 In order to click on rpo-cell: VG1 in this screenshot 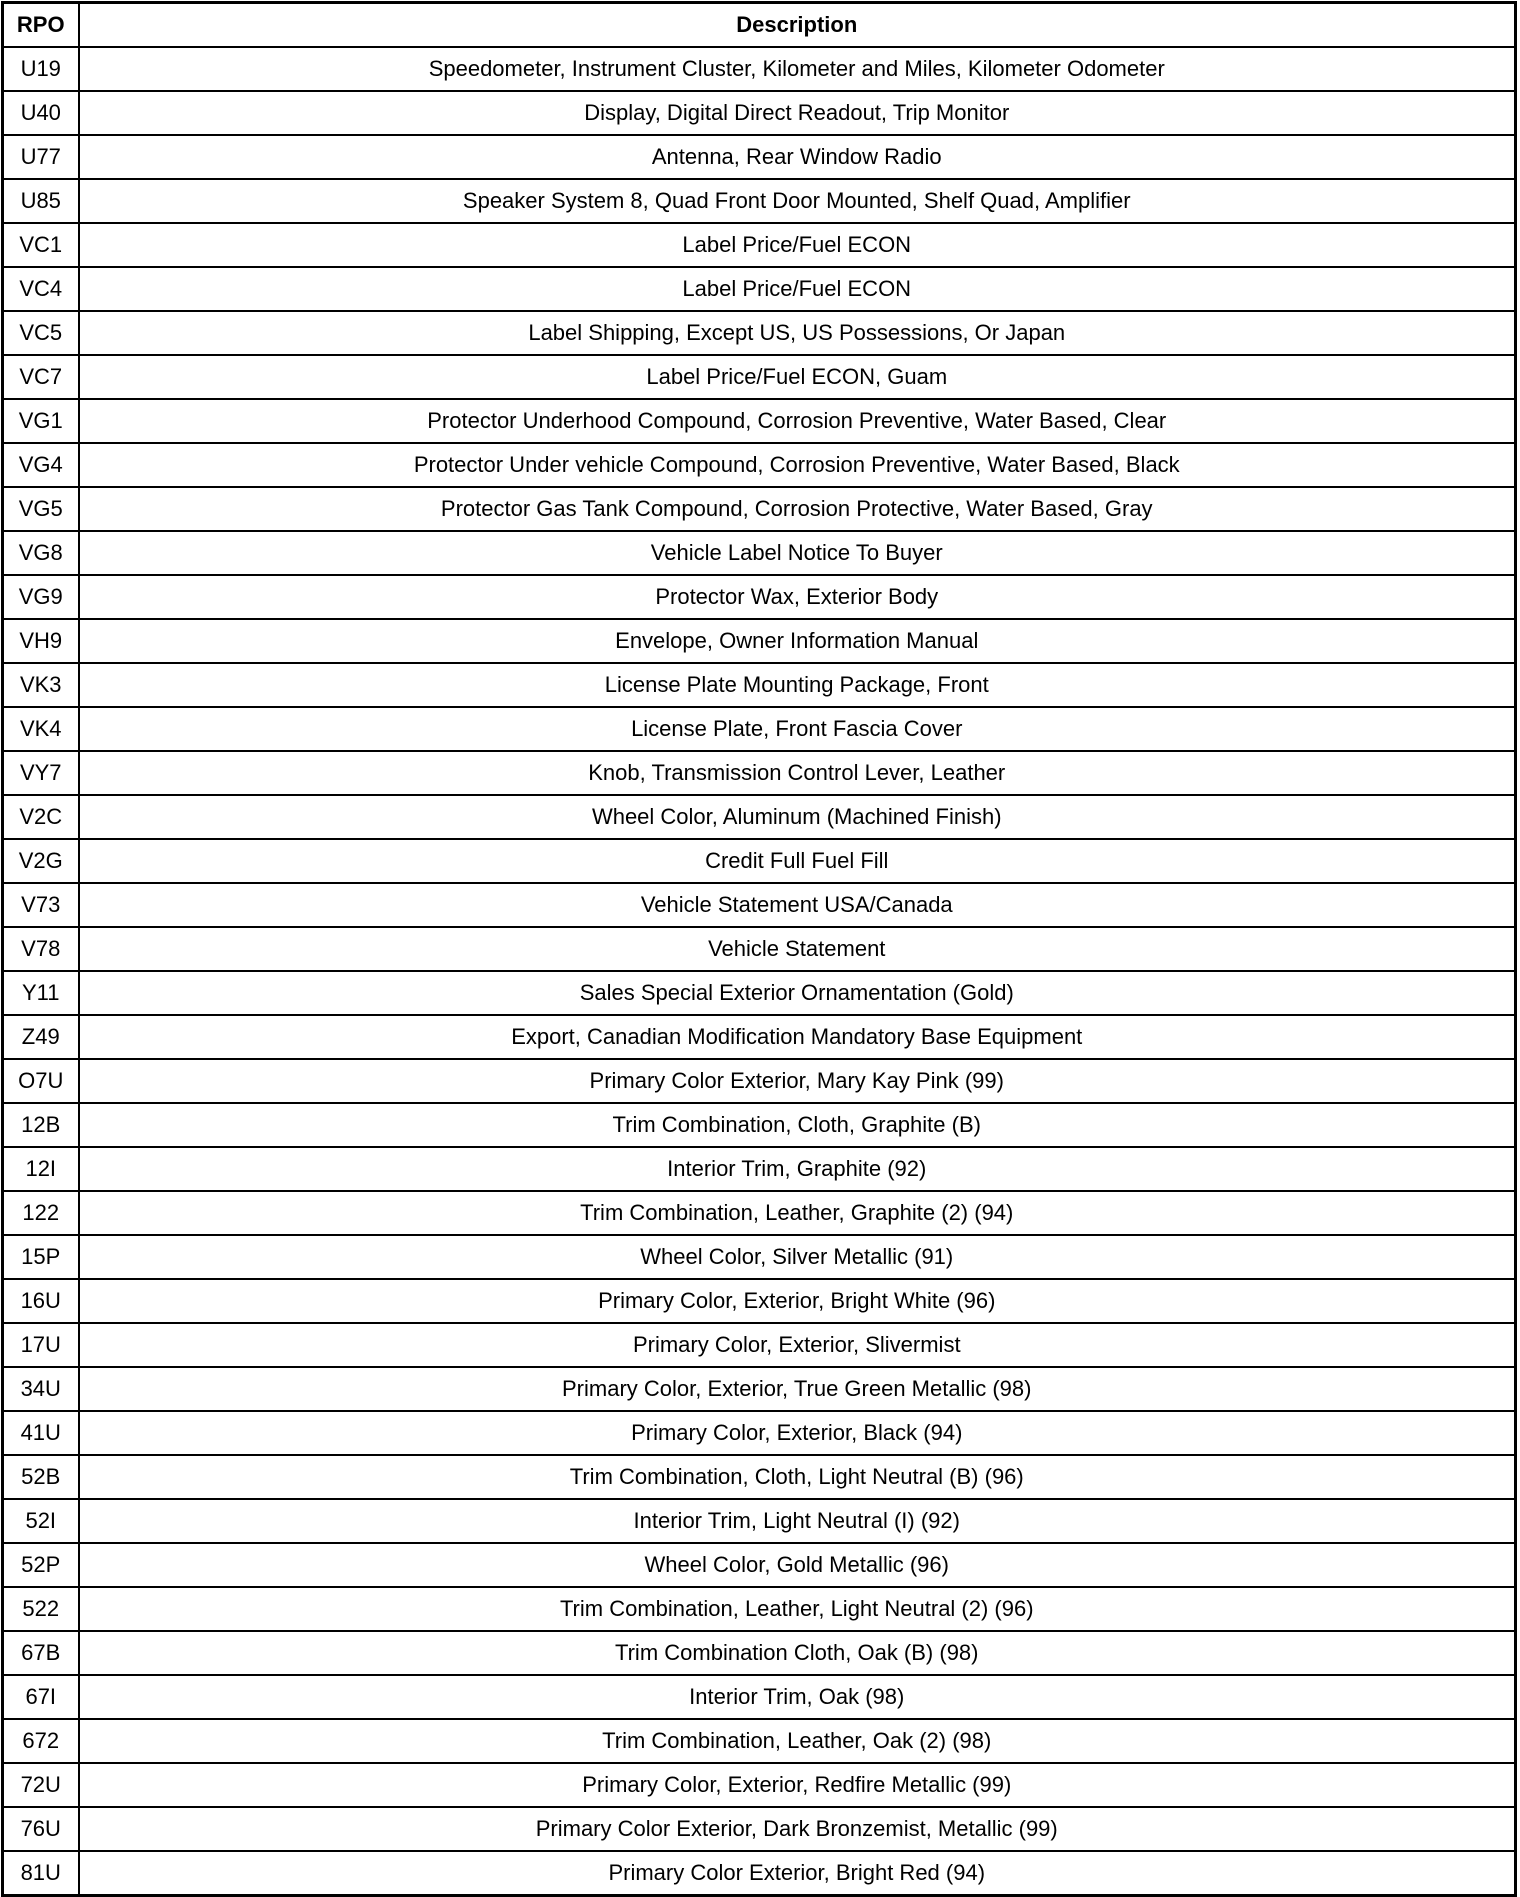, I will do `click(40, 421)`.